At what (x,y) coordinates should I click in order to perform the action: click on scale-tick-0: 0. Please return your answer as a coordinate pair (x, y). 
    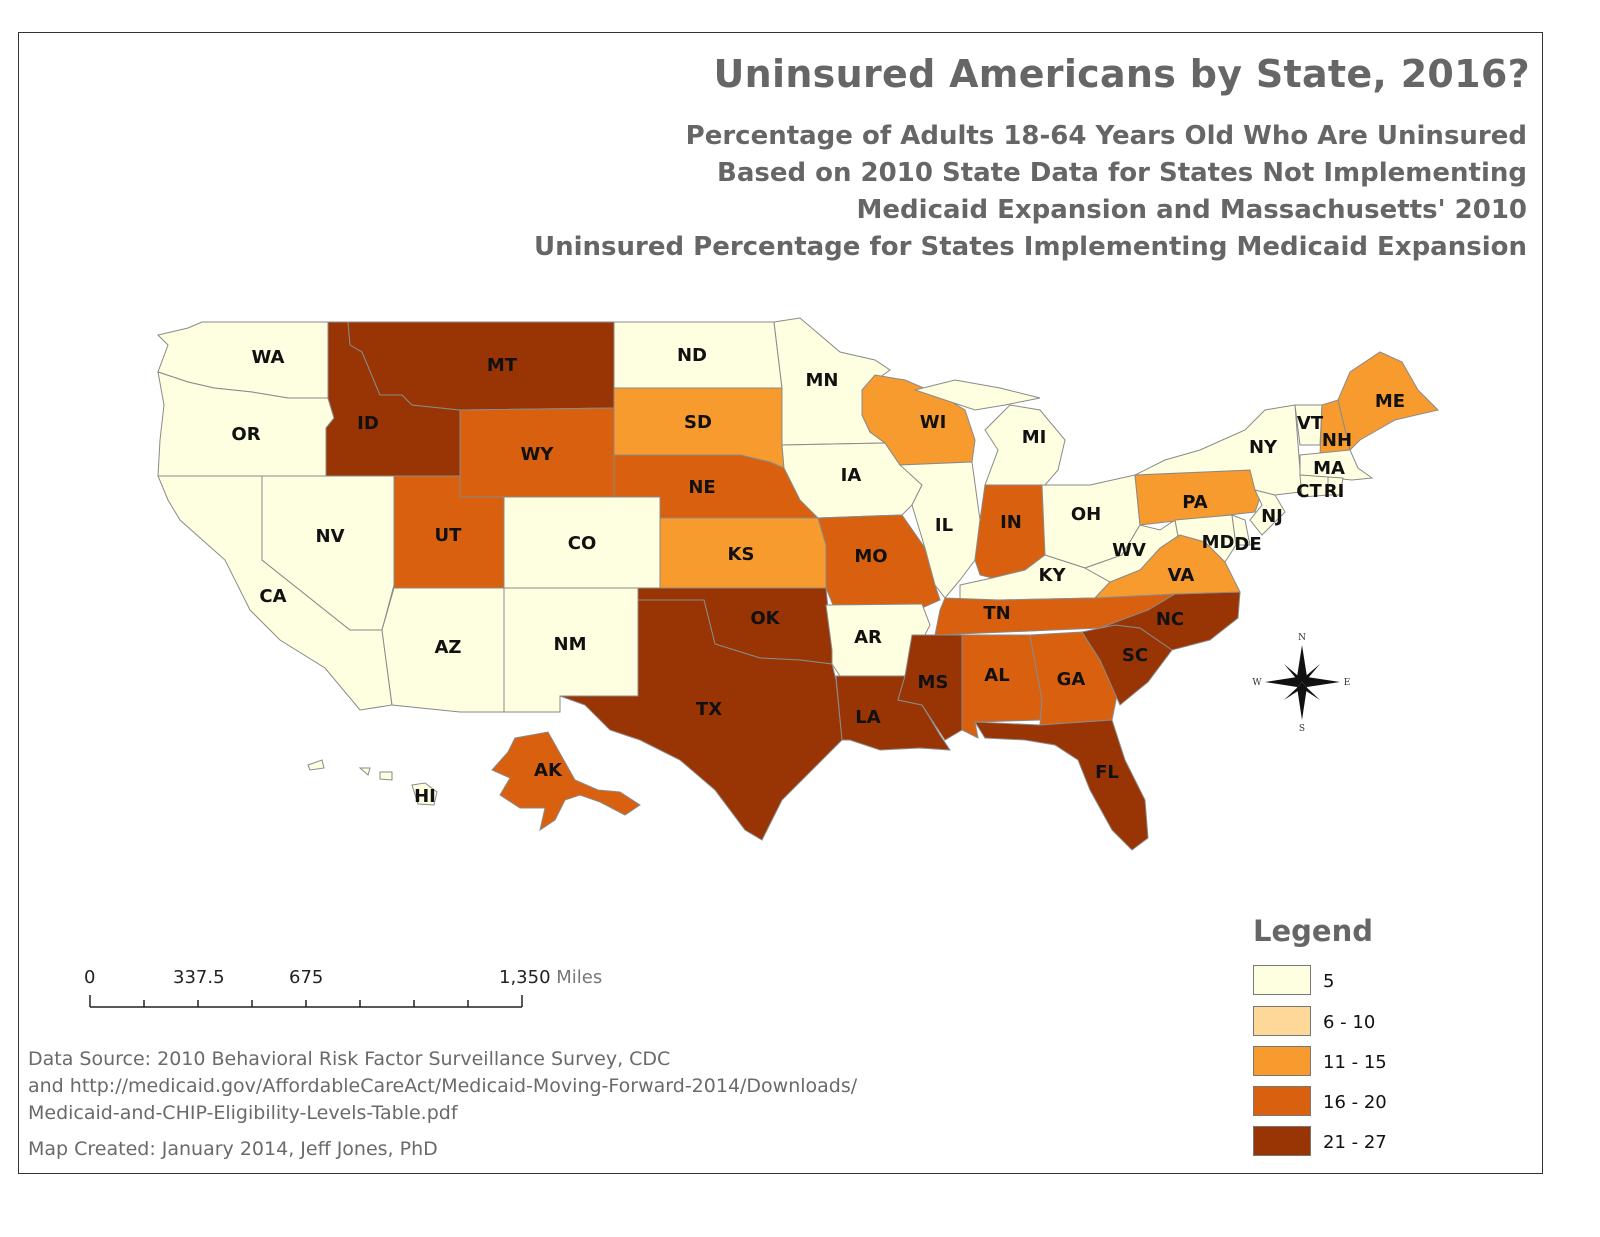
    Looking at the image, I should click on (90, 977).